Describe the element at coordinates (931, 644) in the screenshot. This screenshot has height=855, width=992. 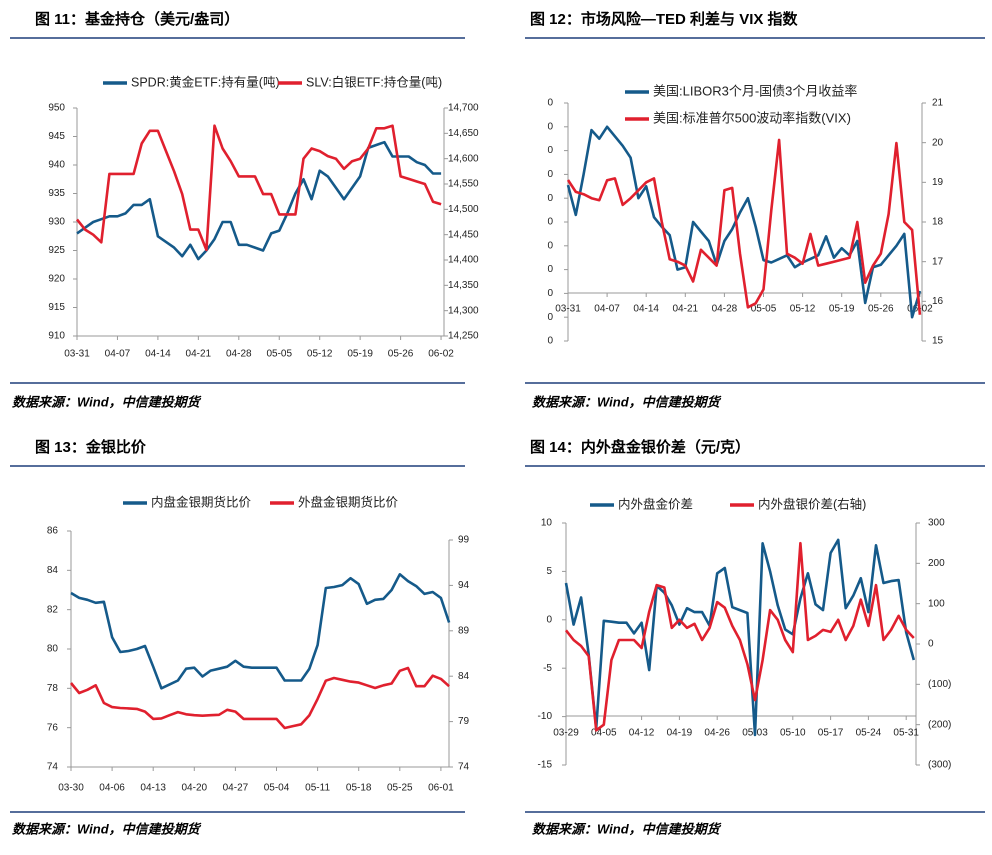
I see `y2-tick-label: 0` at that location.